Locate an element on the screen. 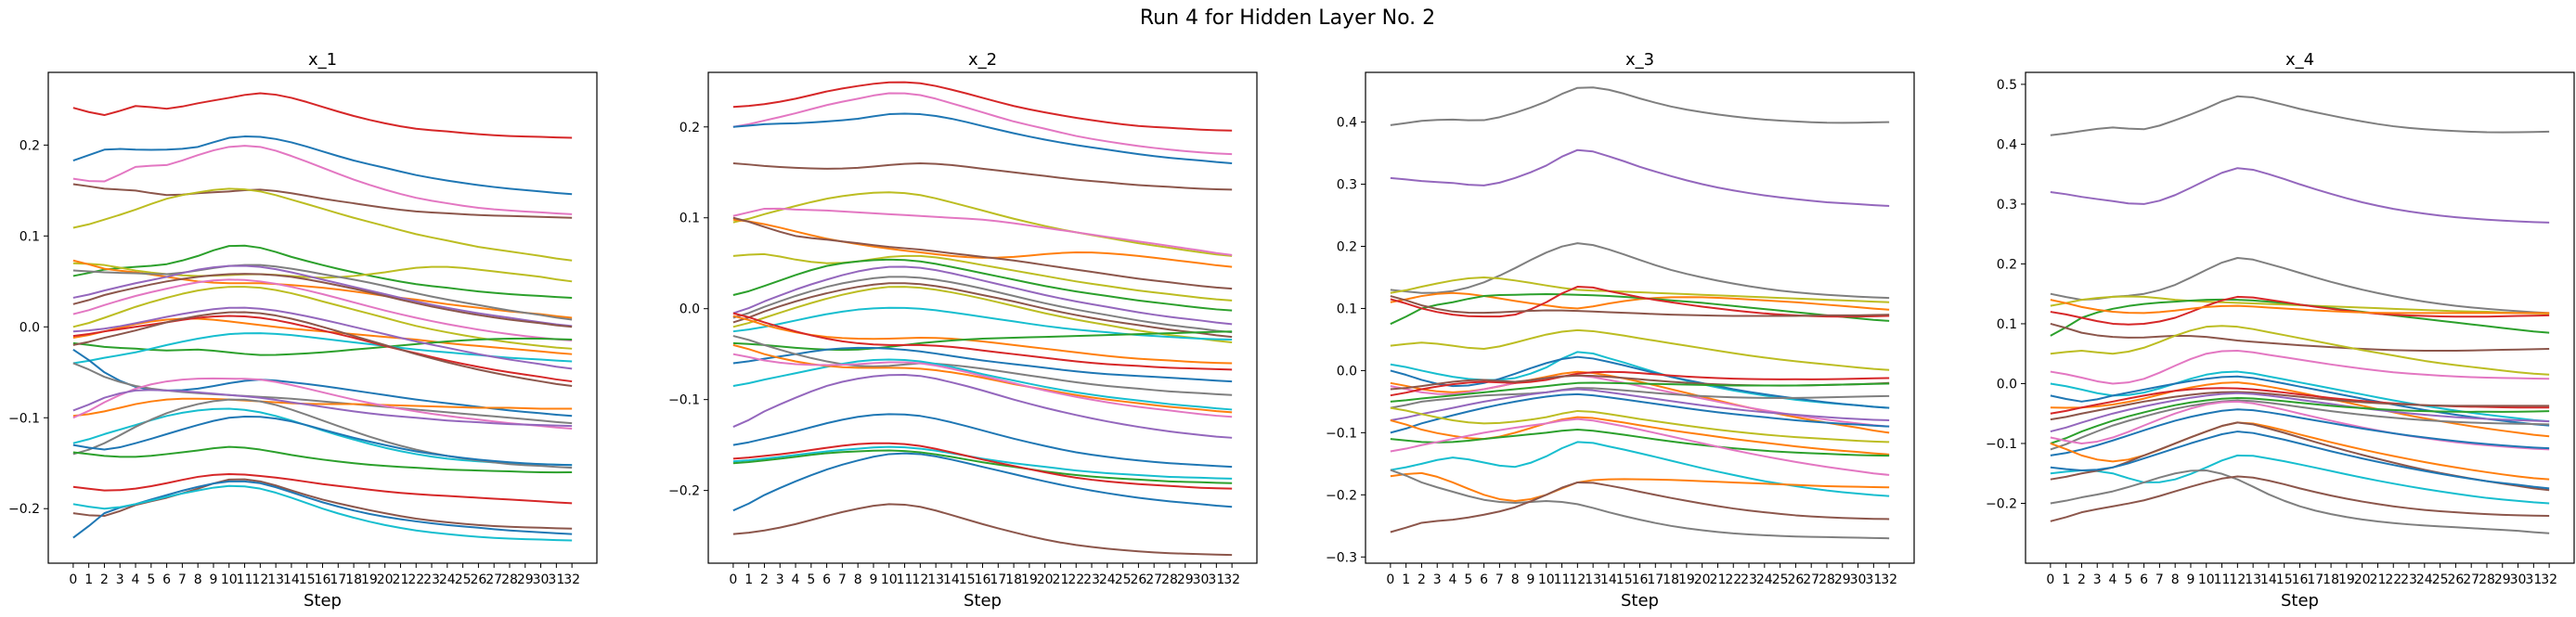  x-tick-label: 14 is located at coordinates (951, 579).